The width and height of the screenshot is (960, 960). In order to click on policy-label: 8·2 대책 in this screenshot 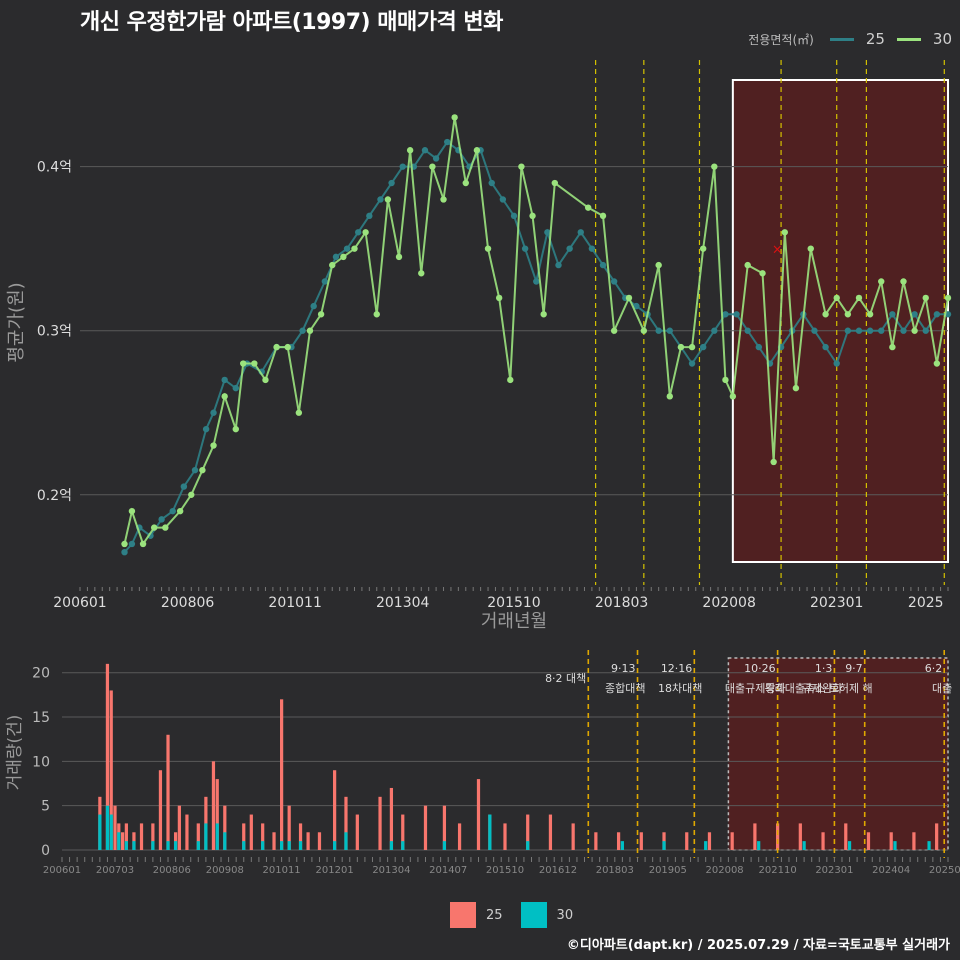, I will do `click(565, 678)`.